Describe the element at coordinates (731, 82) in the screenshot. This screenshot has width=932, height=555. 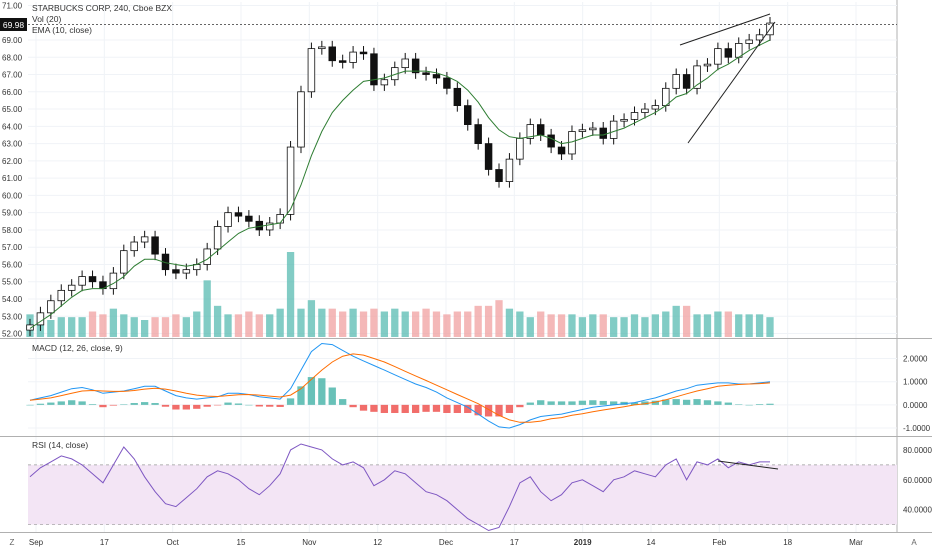
I see `trendline-lower` at that location.